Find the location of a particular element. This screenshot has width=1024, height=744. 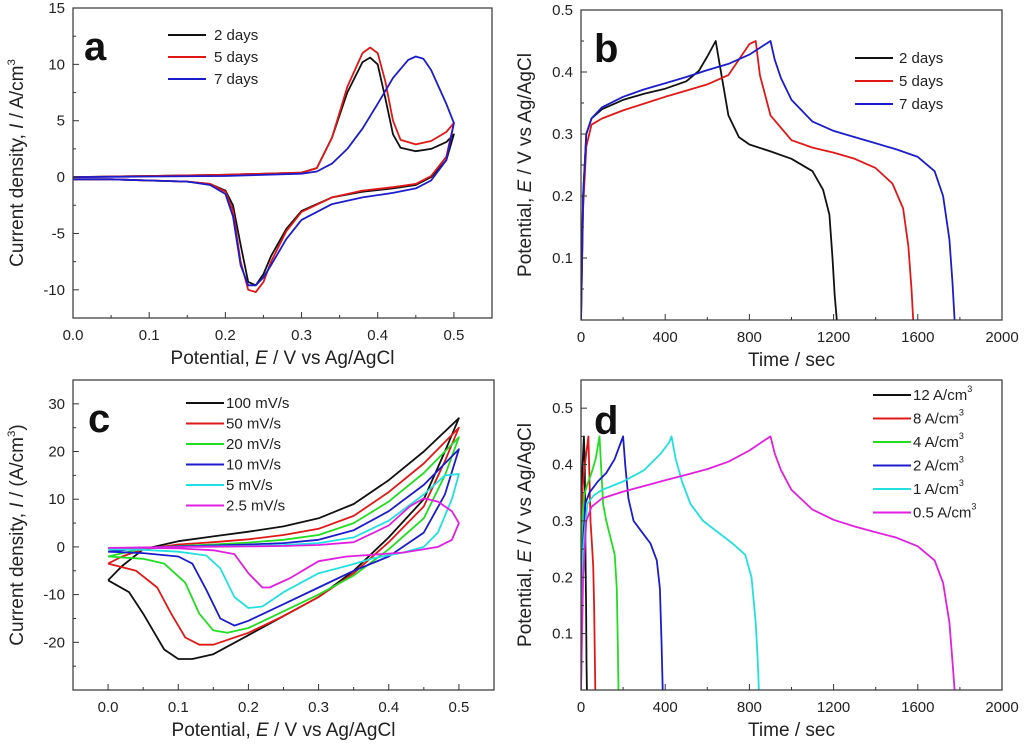

x-tick-label-b: 400 is located at coordinates (665, 337).